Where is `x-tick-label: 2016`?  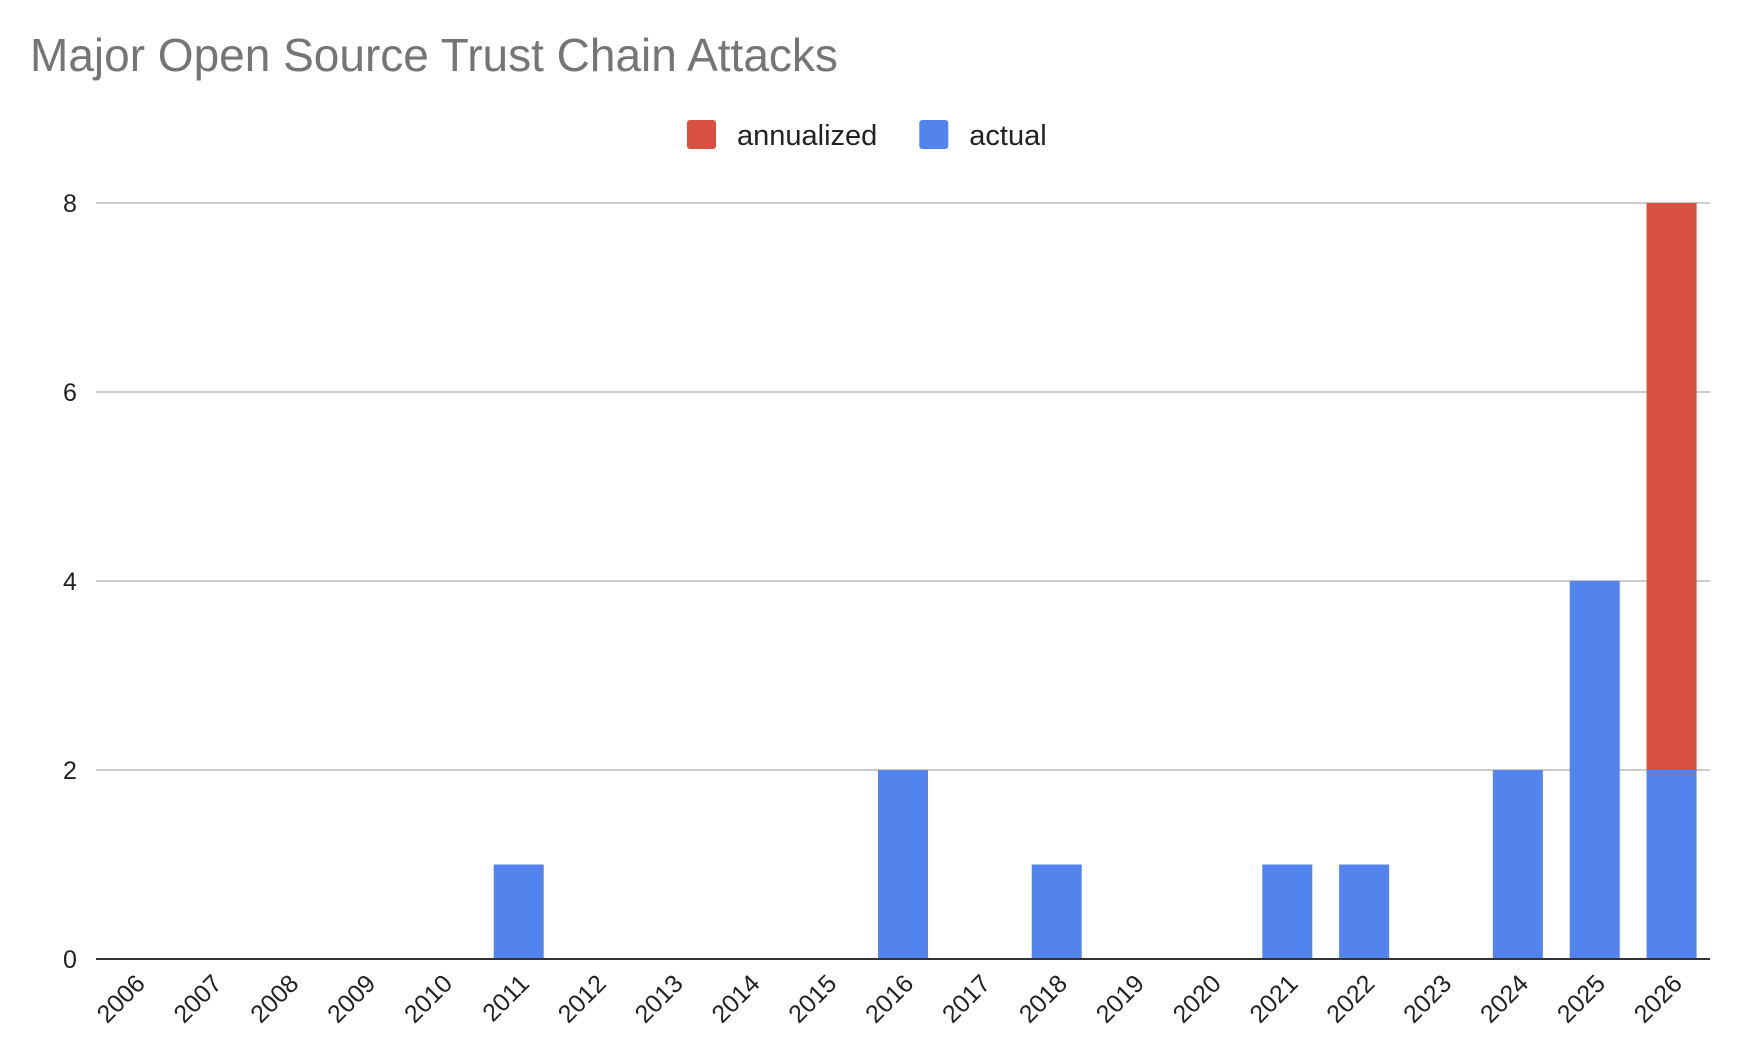
x-tick-label: 2016 is located at coordinates (889, 998).